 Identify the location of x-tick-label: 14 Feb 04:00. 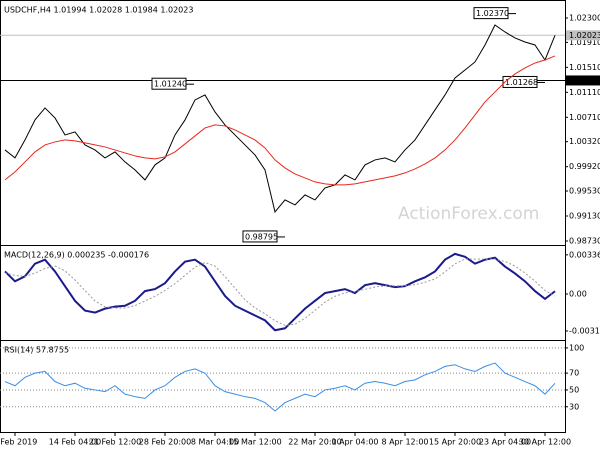
(75, 442).